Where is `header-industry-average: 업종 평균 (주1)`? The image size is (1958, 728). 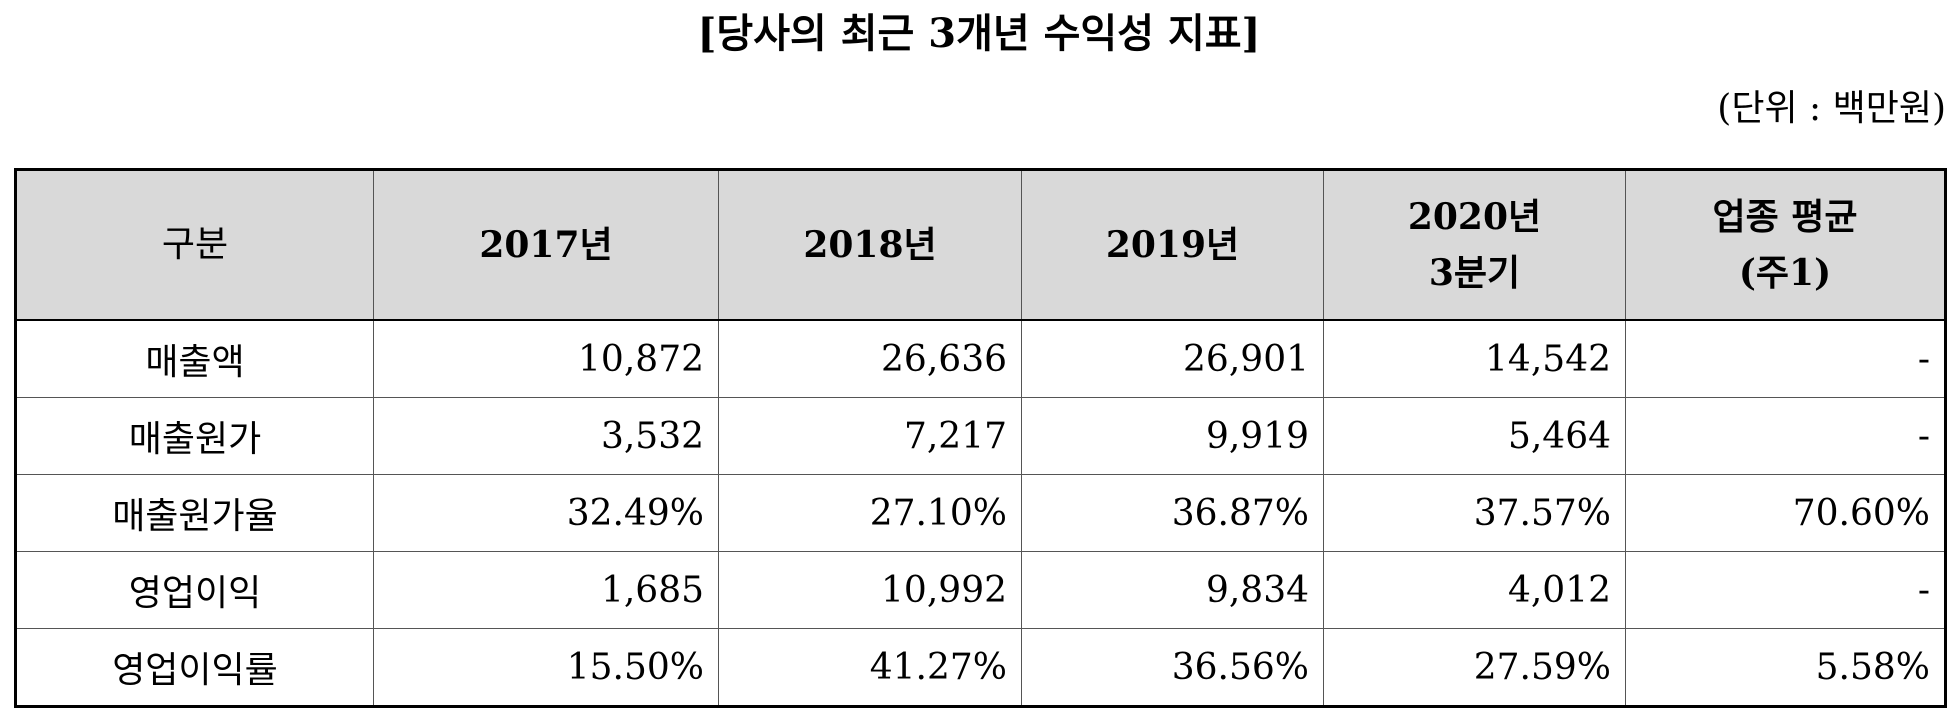 header-industry-average: 업종 평균 (주1) is located at coordinates (1785, 245).